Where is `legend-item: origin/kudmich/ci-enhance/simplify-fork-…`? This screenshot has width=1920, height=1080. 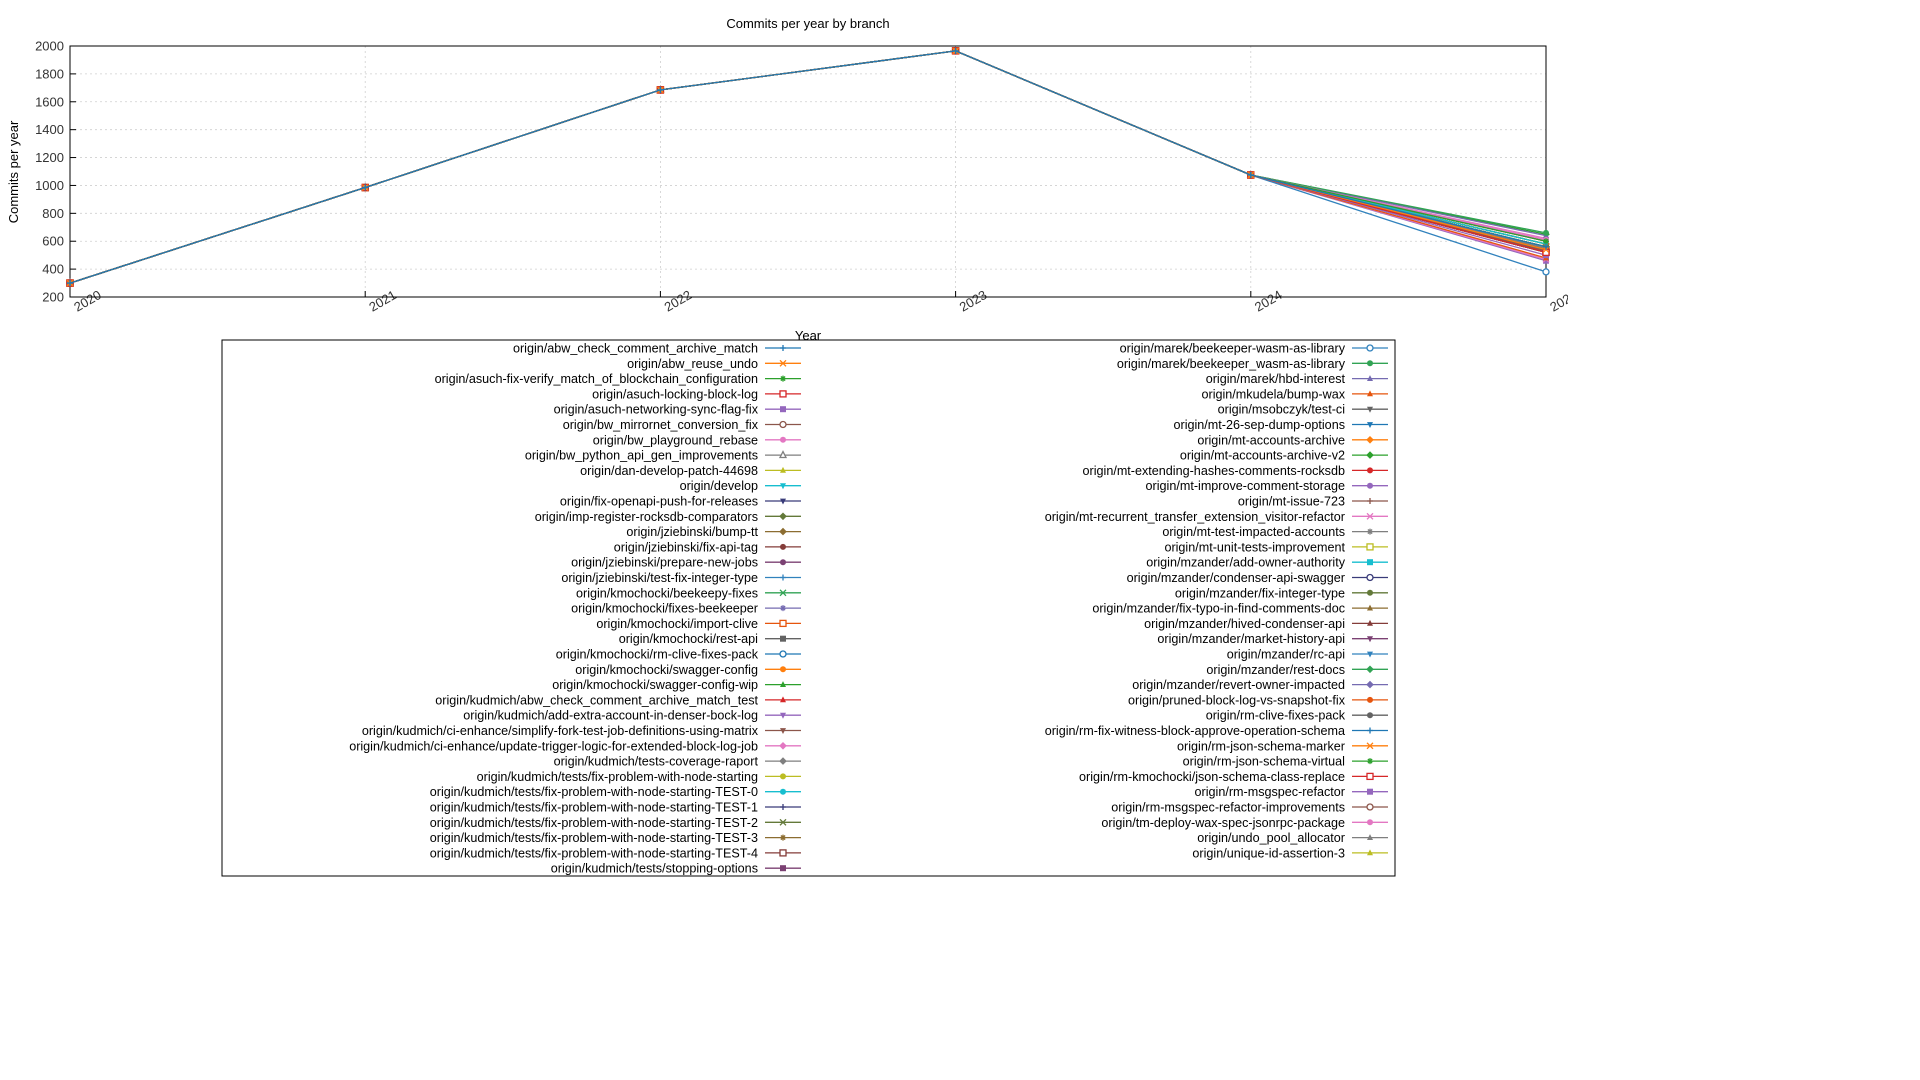
legend-item: origin/kudmich/ci-enhance/simplify-fork-… is located at coordinates (581, 731).